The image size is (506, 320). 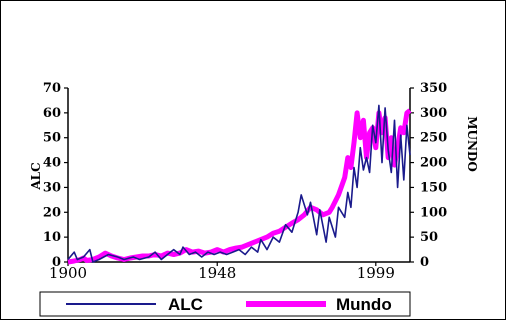 I want to click on right-tick-label: 350, so click(x=433, y=88).